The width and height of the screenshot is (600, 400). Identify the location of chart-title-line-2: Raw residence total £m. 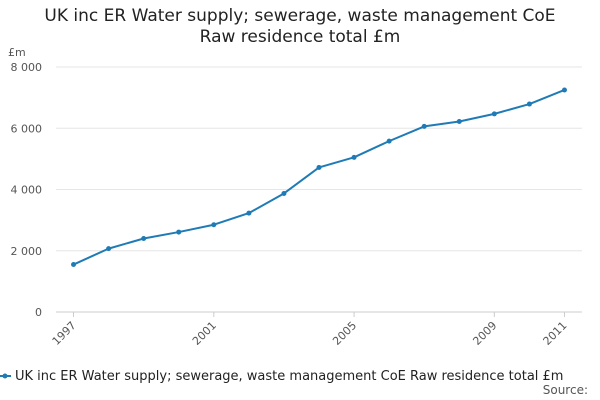
(300, 37).